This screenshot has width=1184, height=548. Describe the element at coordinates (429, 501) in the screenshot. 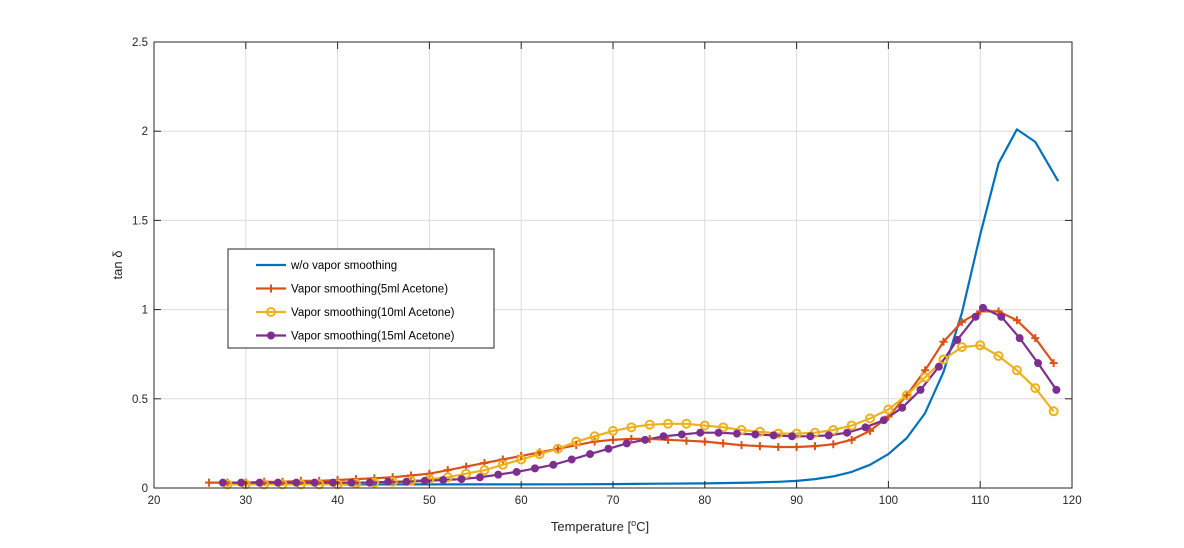

I see `x-tick-label: 50` at that location.